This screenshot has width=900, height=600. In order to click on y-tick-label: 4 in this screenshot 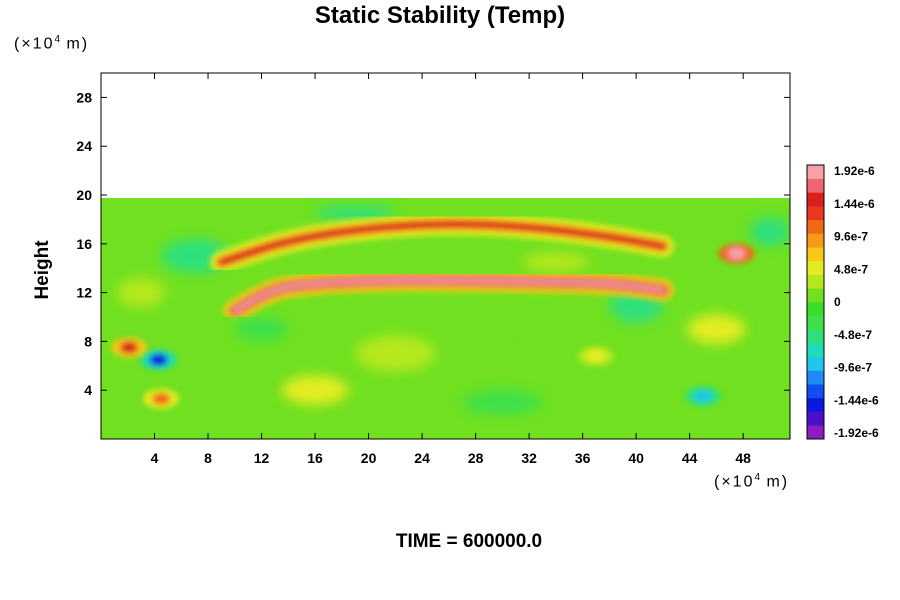, I will do `click(88, 390)`.